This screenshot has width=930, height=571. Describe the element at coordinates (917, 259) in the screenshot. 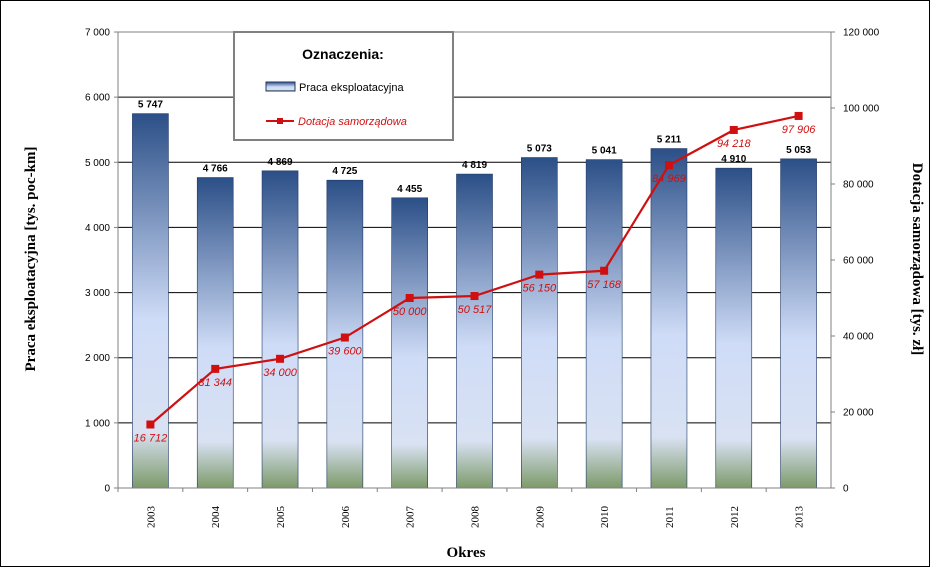

I see `right-axis-label: Dotacja samorządowa [tys. zł]` at that location.